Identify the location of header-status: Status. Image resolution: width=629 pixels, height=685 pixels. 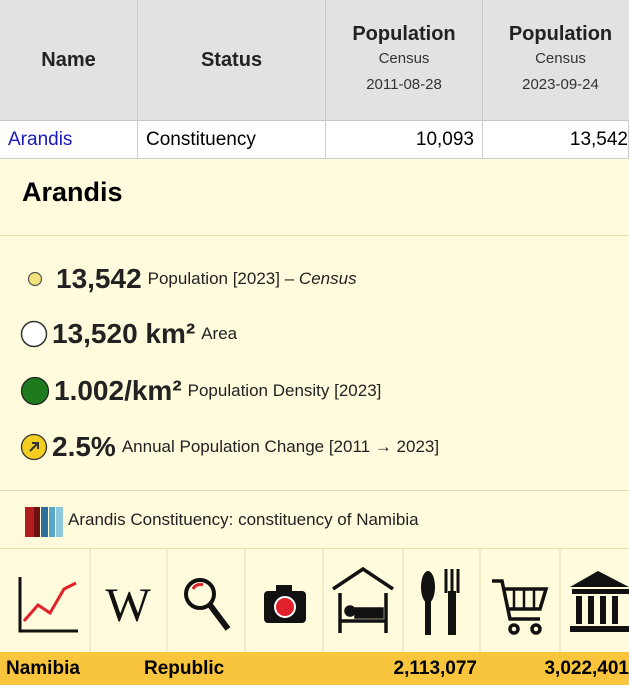
(231, 59).